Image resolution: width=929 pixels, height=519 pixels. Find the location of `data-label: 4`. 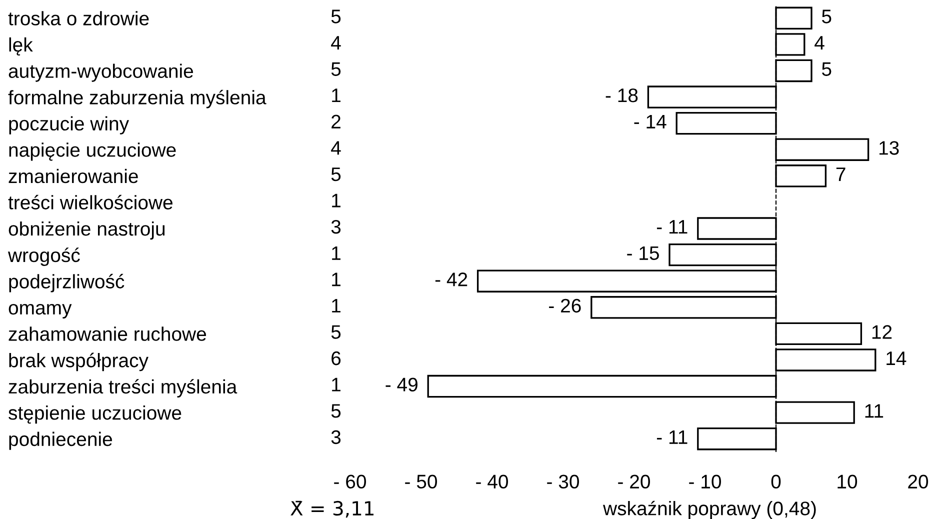

data-label: 4 is located at coordinates (819, 43).